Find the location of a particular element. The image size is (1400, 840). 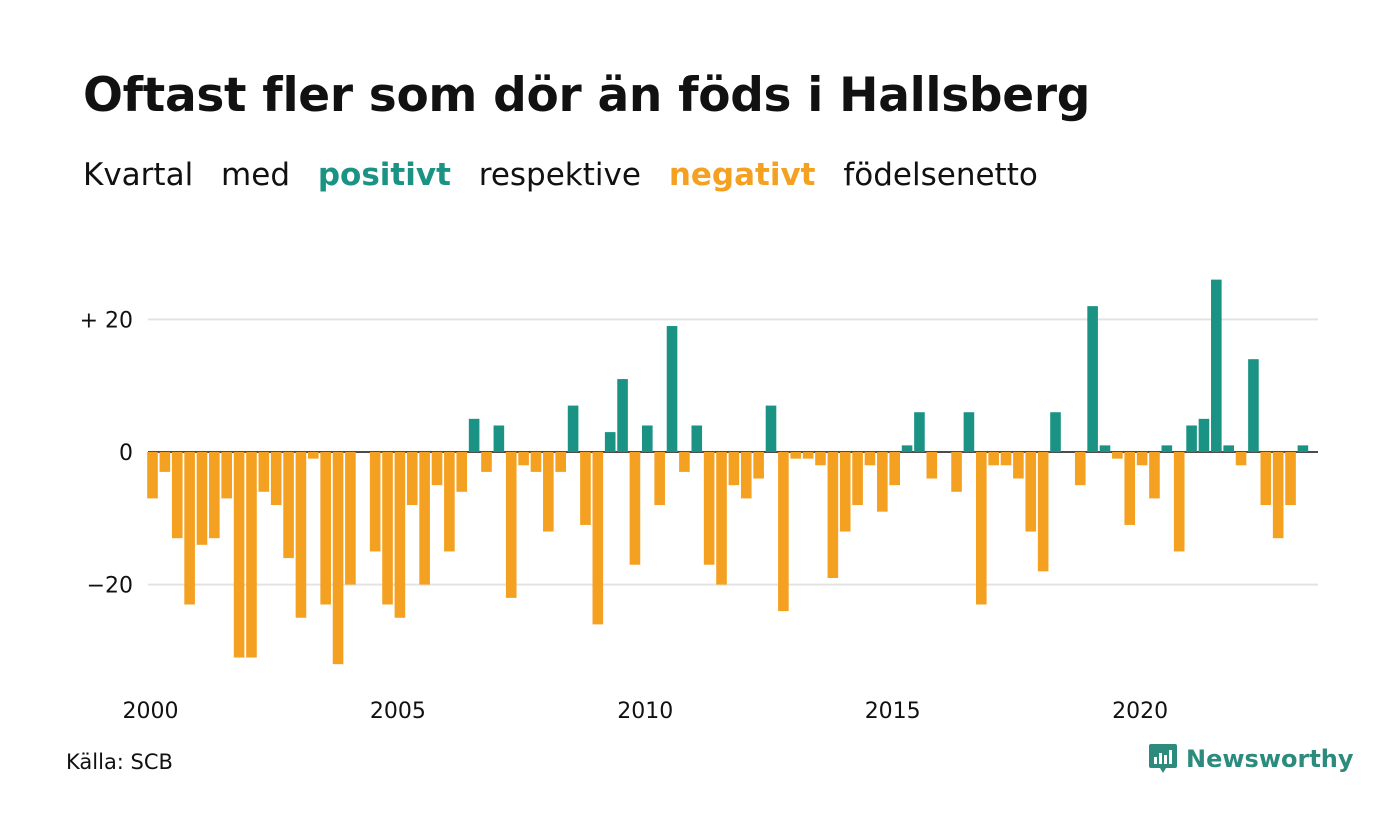

subtitle-negative: negativt is located at coordinates (742, 175).